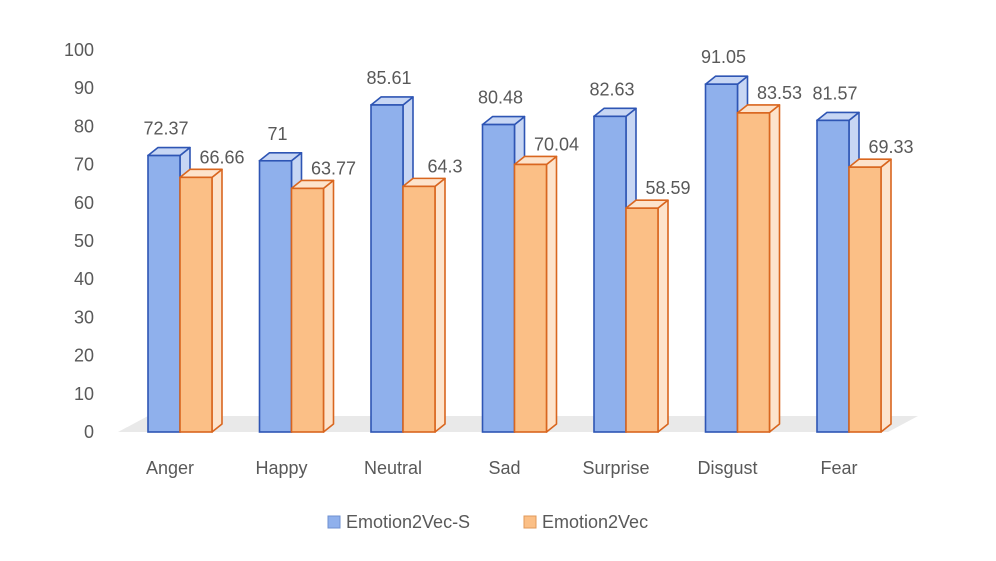  I want to click on data-label-emotion2vec-s-disgust: 91.05, so click(723, 57).